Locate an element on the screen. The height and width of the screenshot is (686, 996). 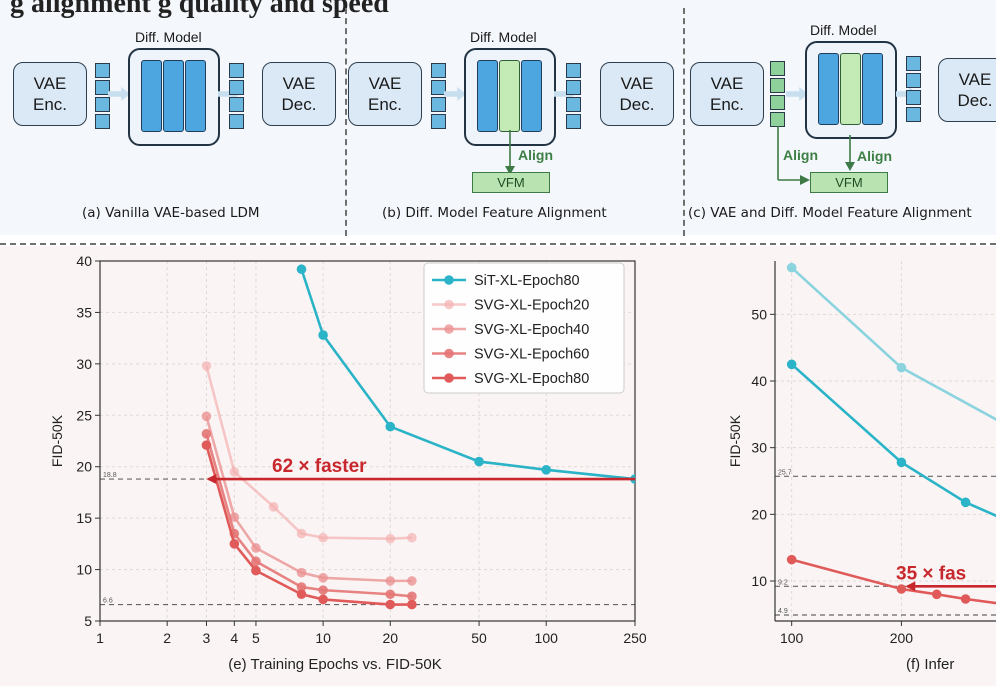
x-tick-label: 4 is located at coordinates (234, 638).